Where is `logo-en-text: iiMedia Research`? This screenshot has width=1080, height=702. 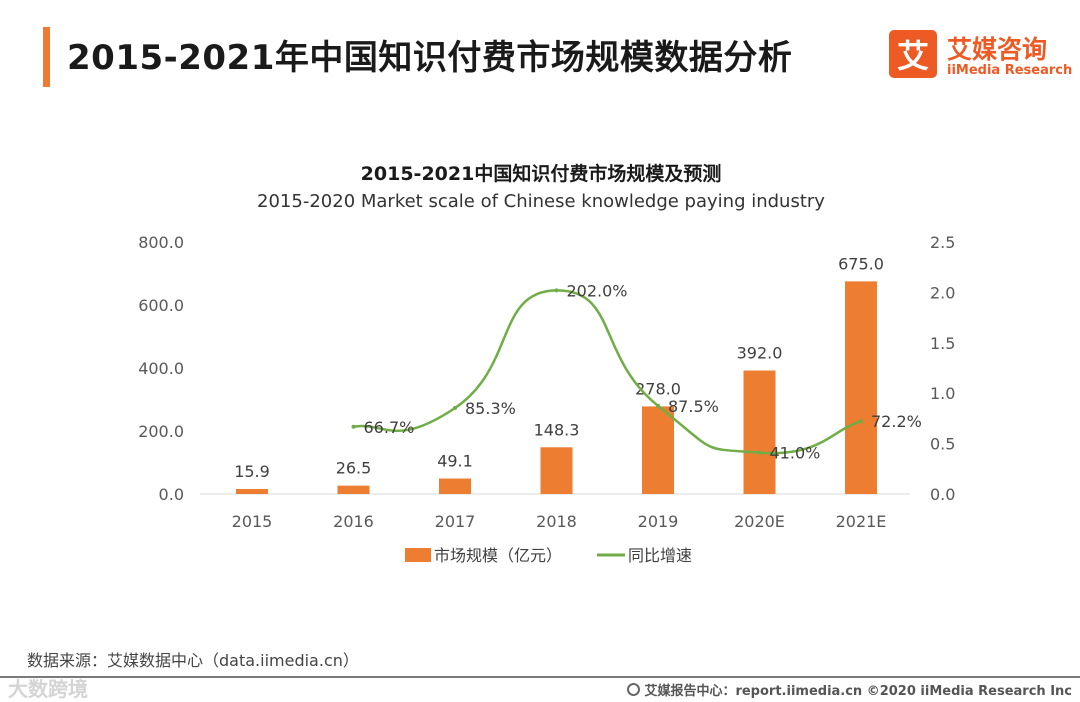 logo-en-text: iiMedia Research is located at coordinates (1010, 70).